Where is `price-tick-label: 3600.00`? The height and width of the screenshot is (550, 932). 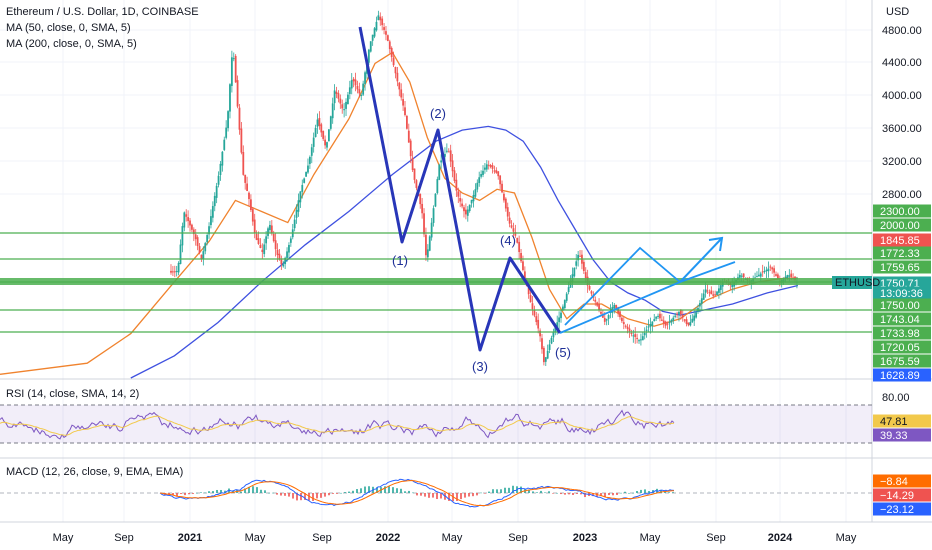 price-tick-label: 3600.00 is located at coordinates (902, 129).